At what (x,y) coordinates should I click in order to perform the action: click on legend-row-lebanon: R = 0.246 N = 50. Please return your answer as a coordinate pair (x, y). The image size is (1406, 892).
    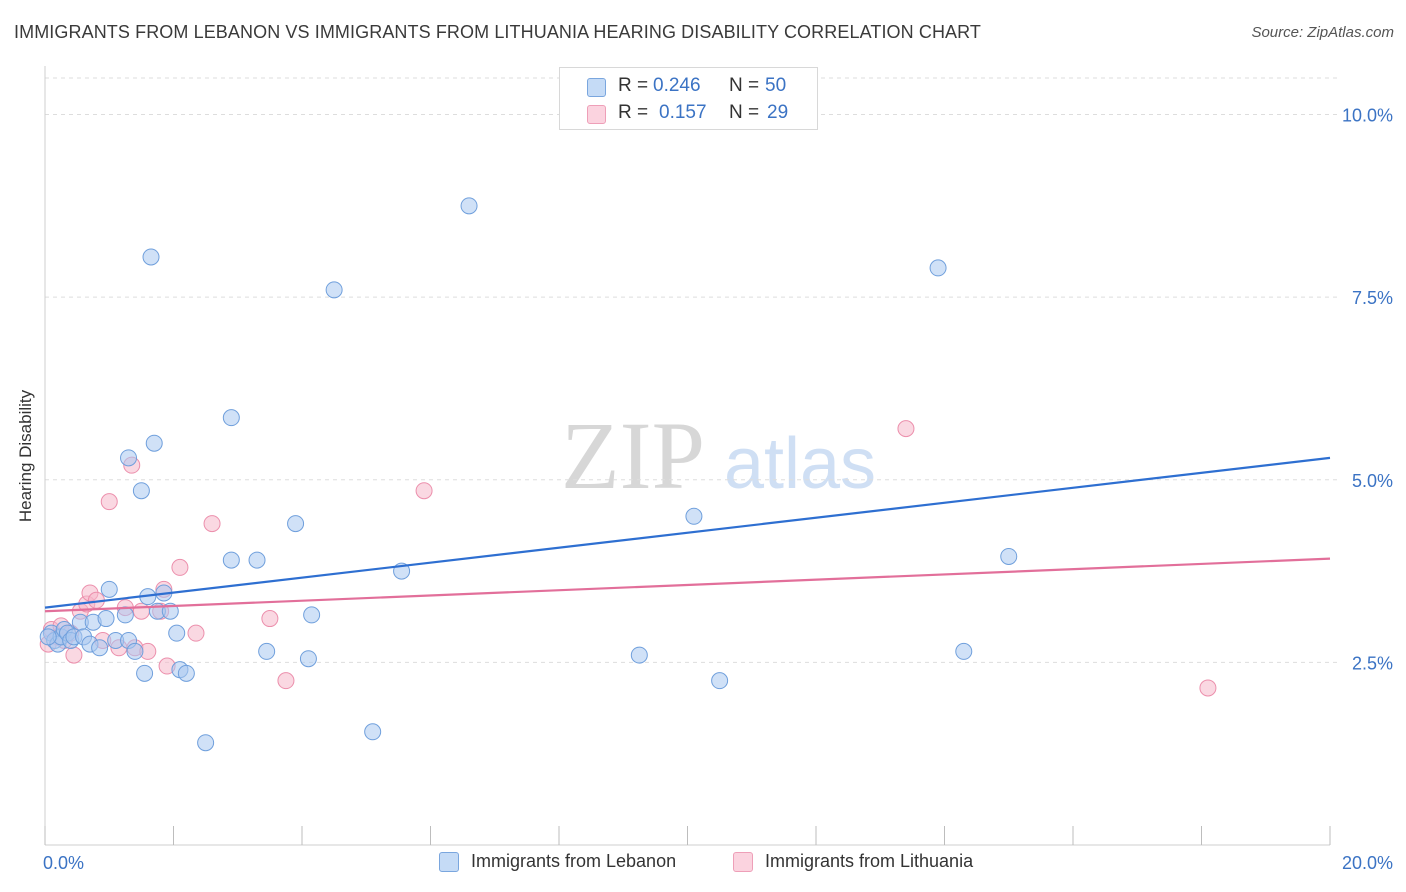
    Looking at the image, I should click on (688, 88).